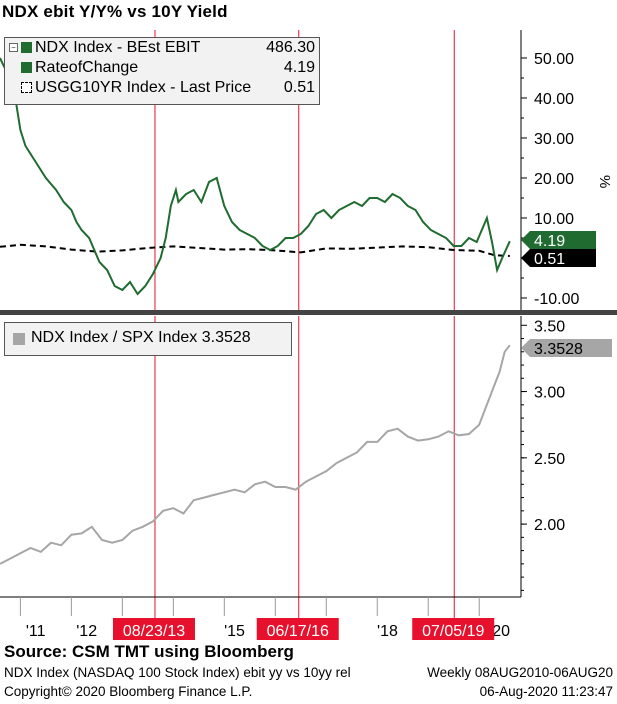 Image resolution: width=617 pixels, height=704 pixels. Describe the element at coordinates (118, 47) in the screenshot. I see `legend-label: NDX Index - BEst EBIT` at that location.